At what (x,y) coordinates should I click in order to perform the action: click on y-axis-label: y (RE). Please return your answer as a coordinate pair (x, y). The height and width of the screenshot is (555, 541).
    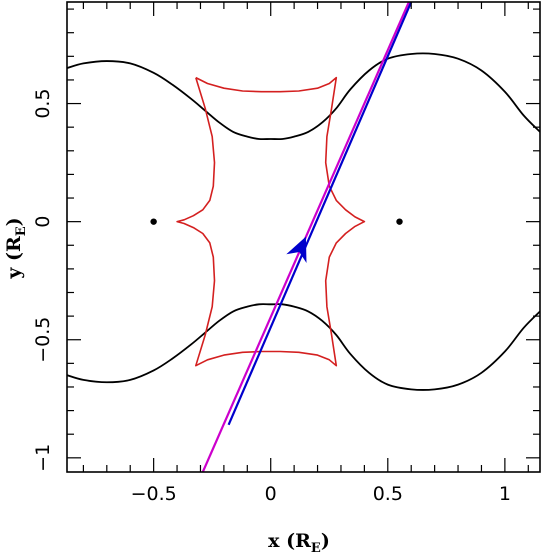
    Looking at the image, I should click on (16, 248).